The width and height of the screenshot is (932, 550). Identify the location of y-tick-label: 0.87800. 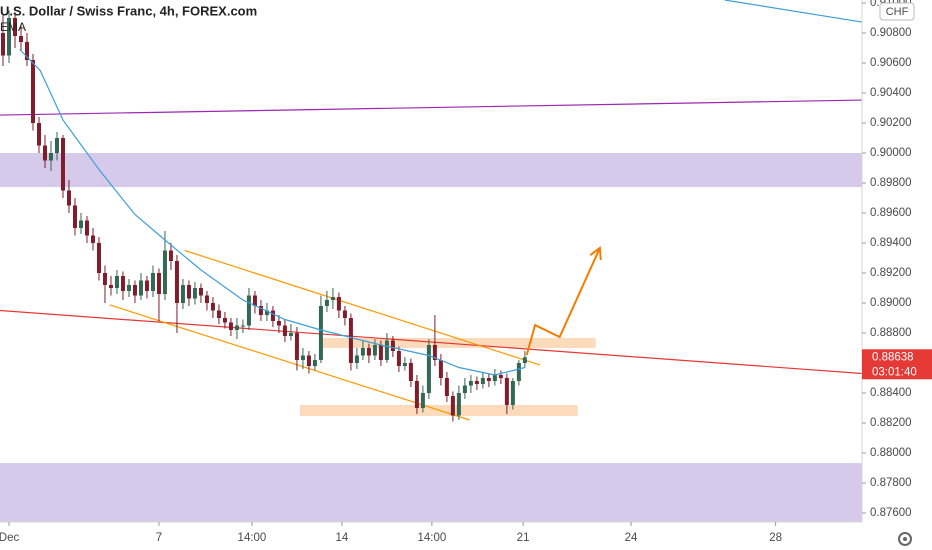
(891, 483).